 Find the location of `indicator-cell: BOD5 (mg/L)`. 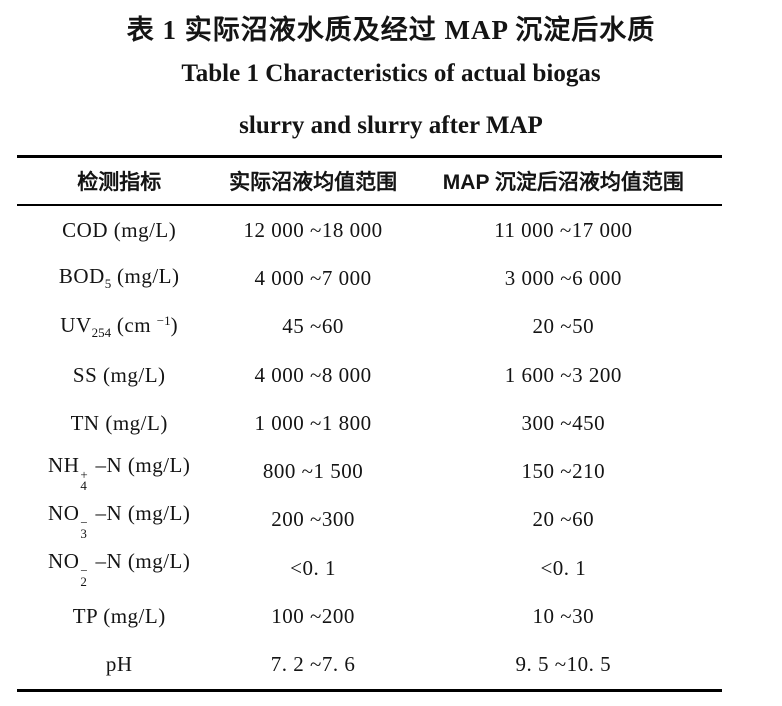

indicator-cell: BOD5 (mg/L) is located at coordinates (119, 278).